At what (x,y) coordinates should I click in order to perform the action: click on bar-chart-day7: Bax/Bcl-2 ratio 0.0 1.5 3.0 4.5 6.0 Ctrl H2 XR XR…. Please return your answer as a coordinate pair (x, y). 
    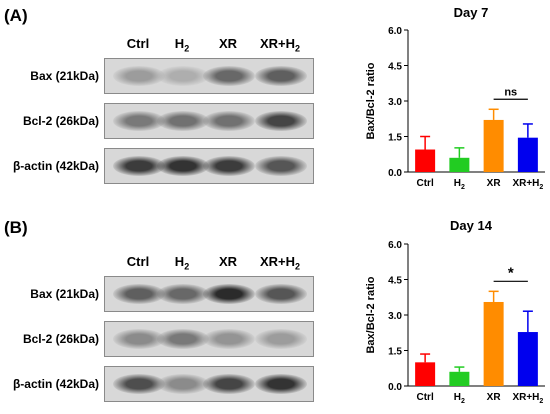
    Looking at the image, I should click on (455, 108).